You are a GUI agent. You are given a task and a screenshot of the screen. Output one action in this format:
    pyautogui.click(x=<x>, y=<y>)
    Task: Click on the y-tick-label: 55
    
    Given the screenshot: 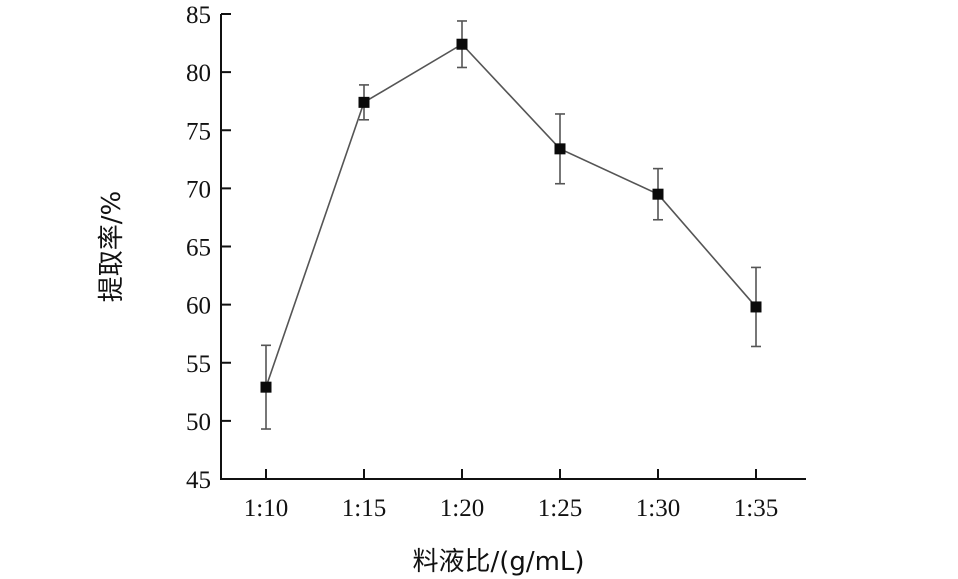 What is the action you would take?
    pyautogui.click(x=198, y=364)
    